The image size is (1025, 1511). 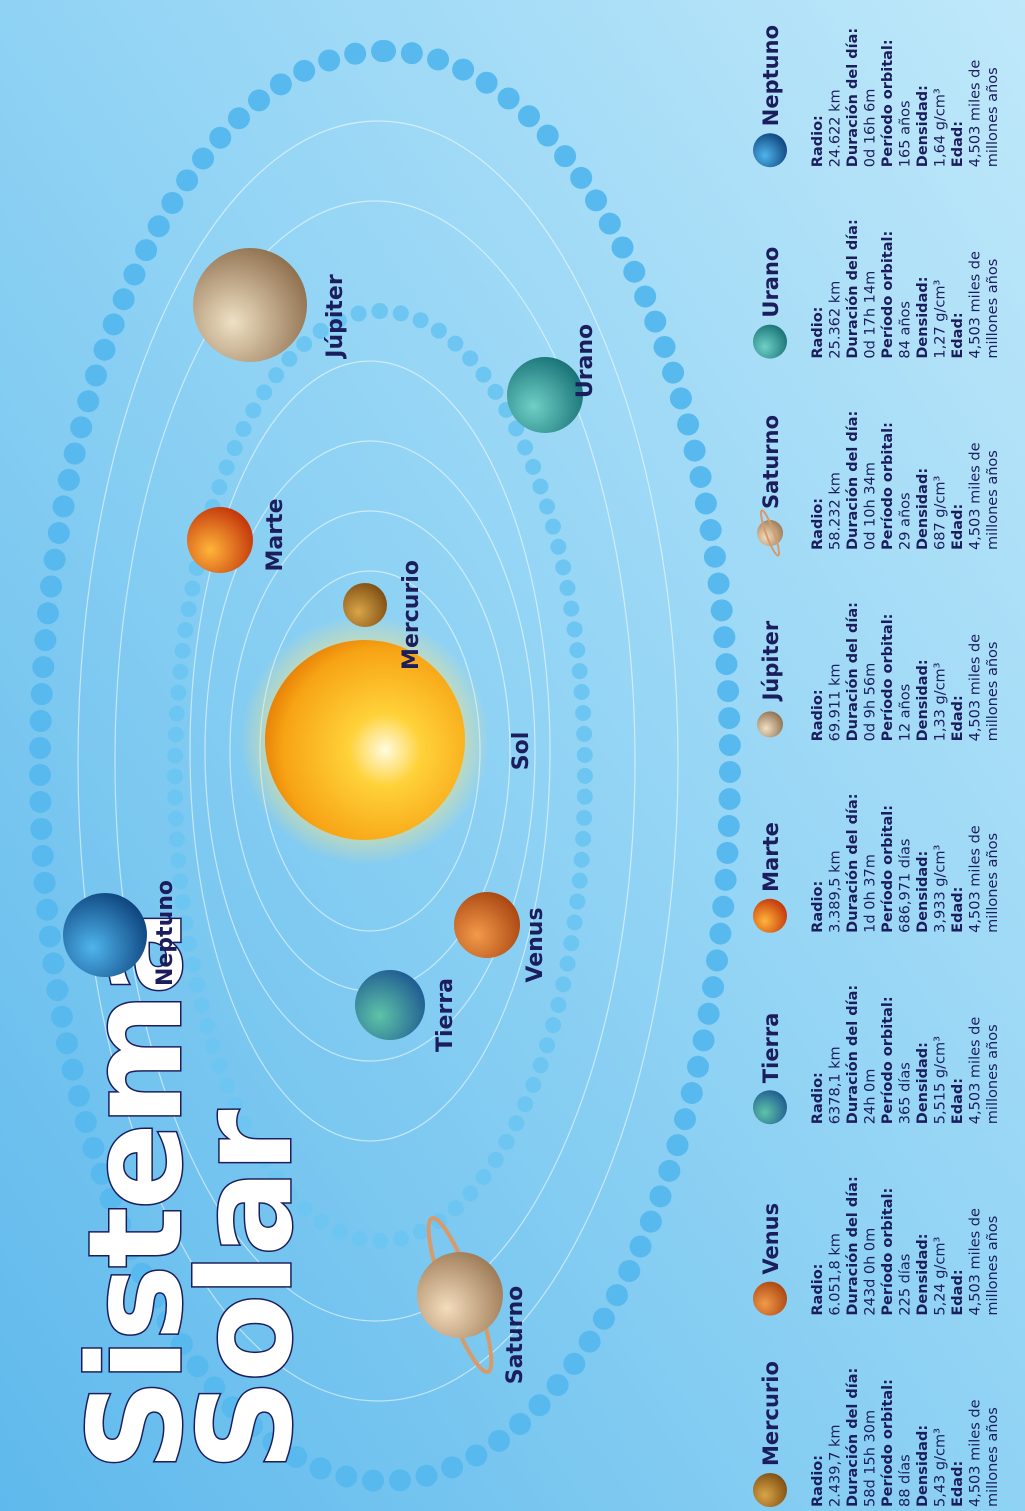 What do you see at coordinates (906, 330) in the screenshot?
I see `field-value: 84 años` at bounding box center [906, 330].